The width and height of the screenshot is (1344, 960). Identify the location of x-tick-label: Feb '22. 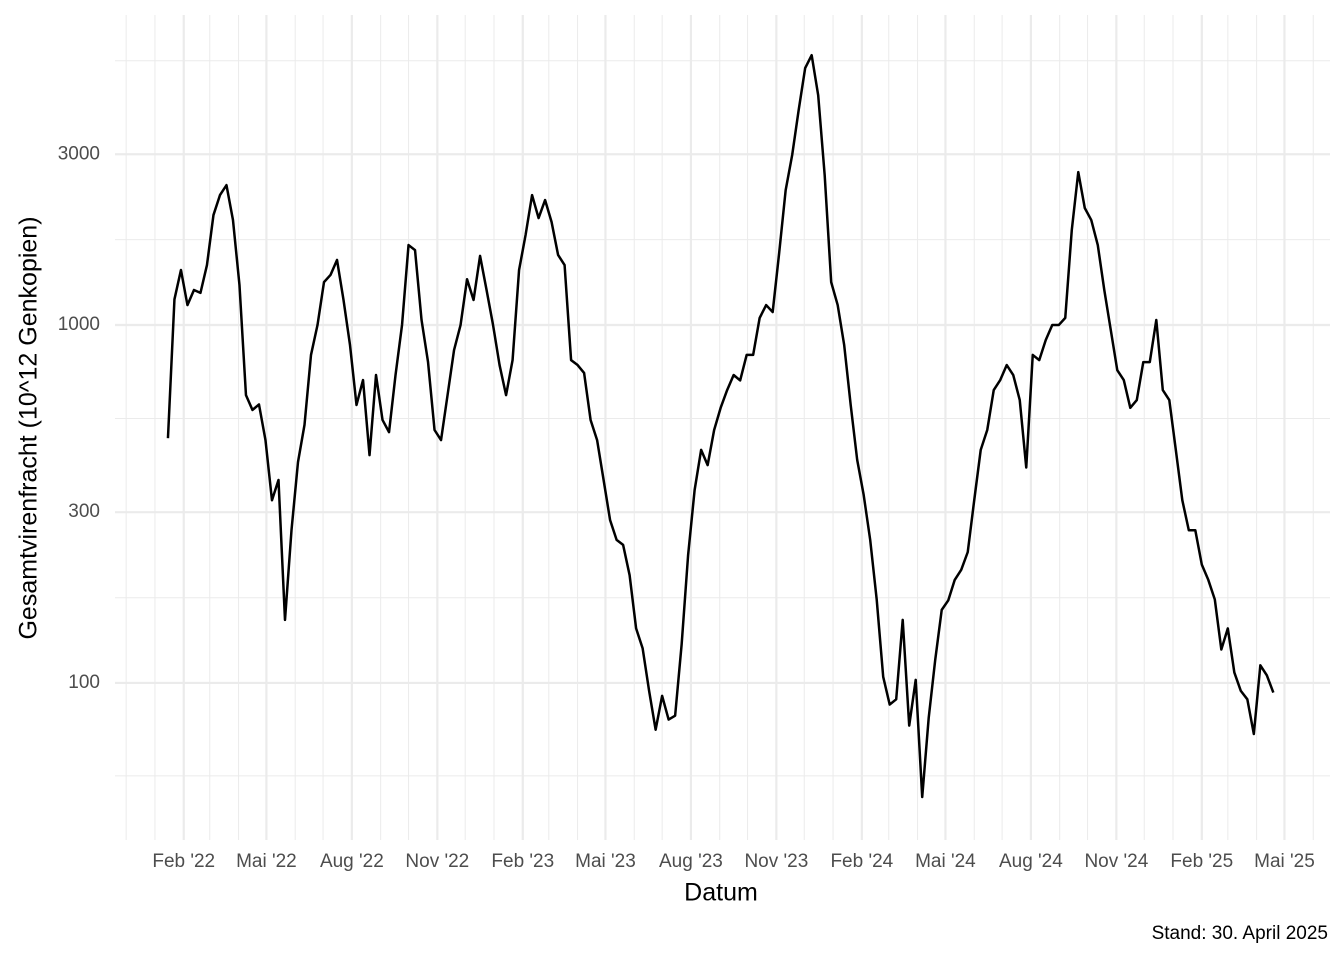
(183, 861).